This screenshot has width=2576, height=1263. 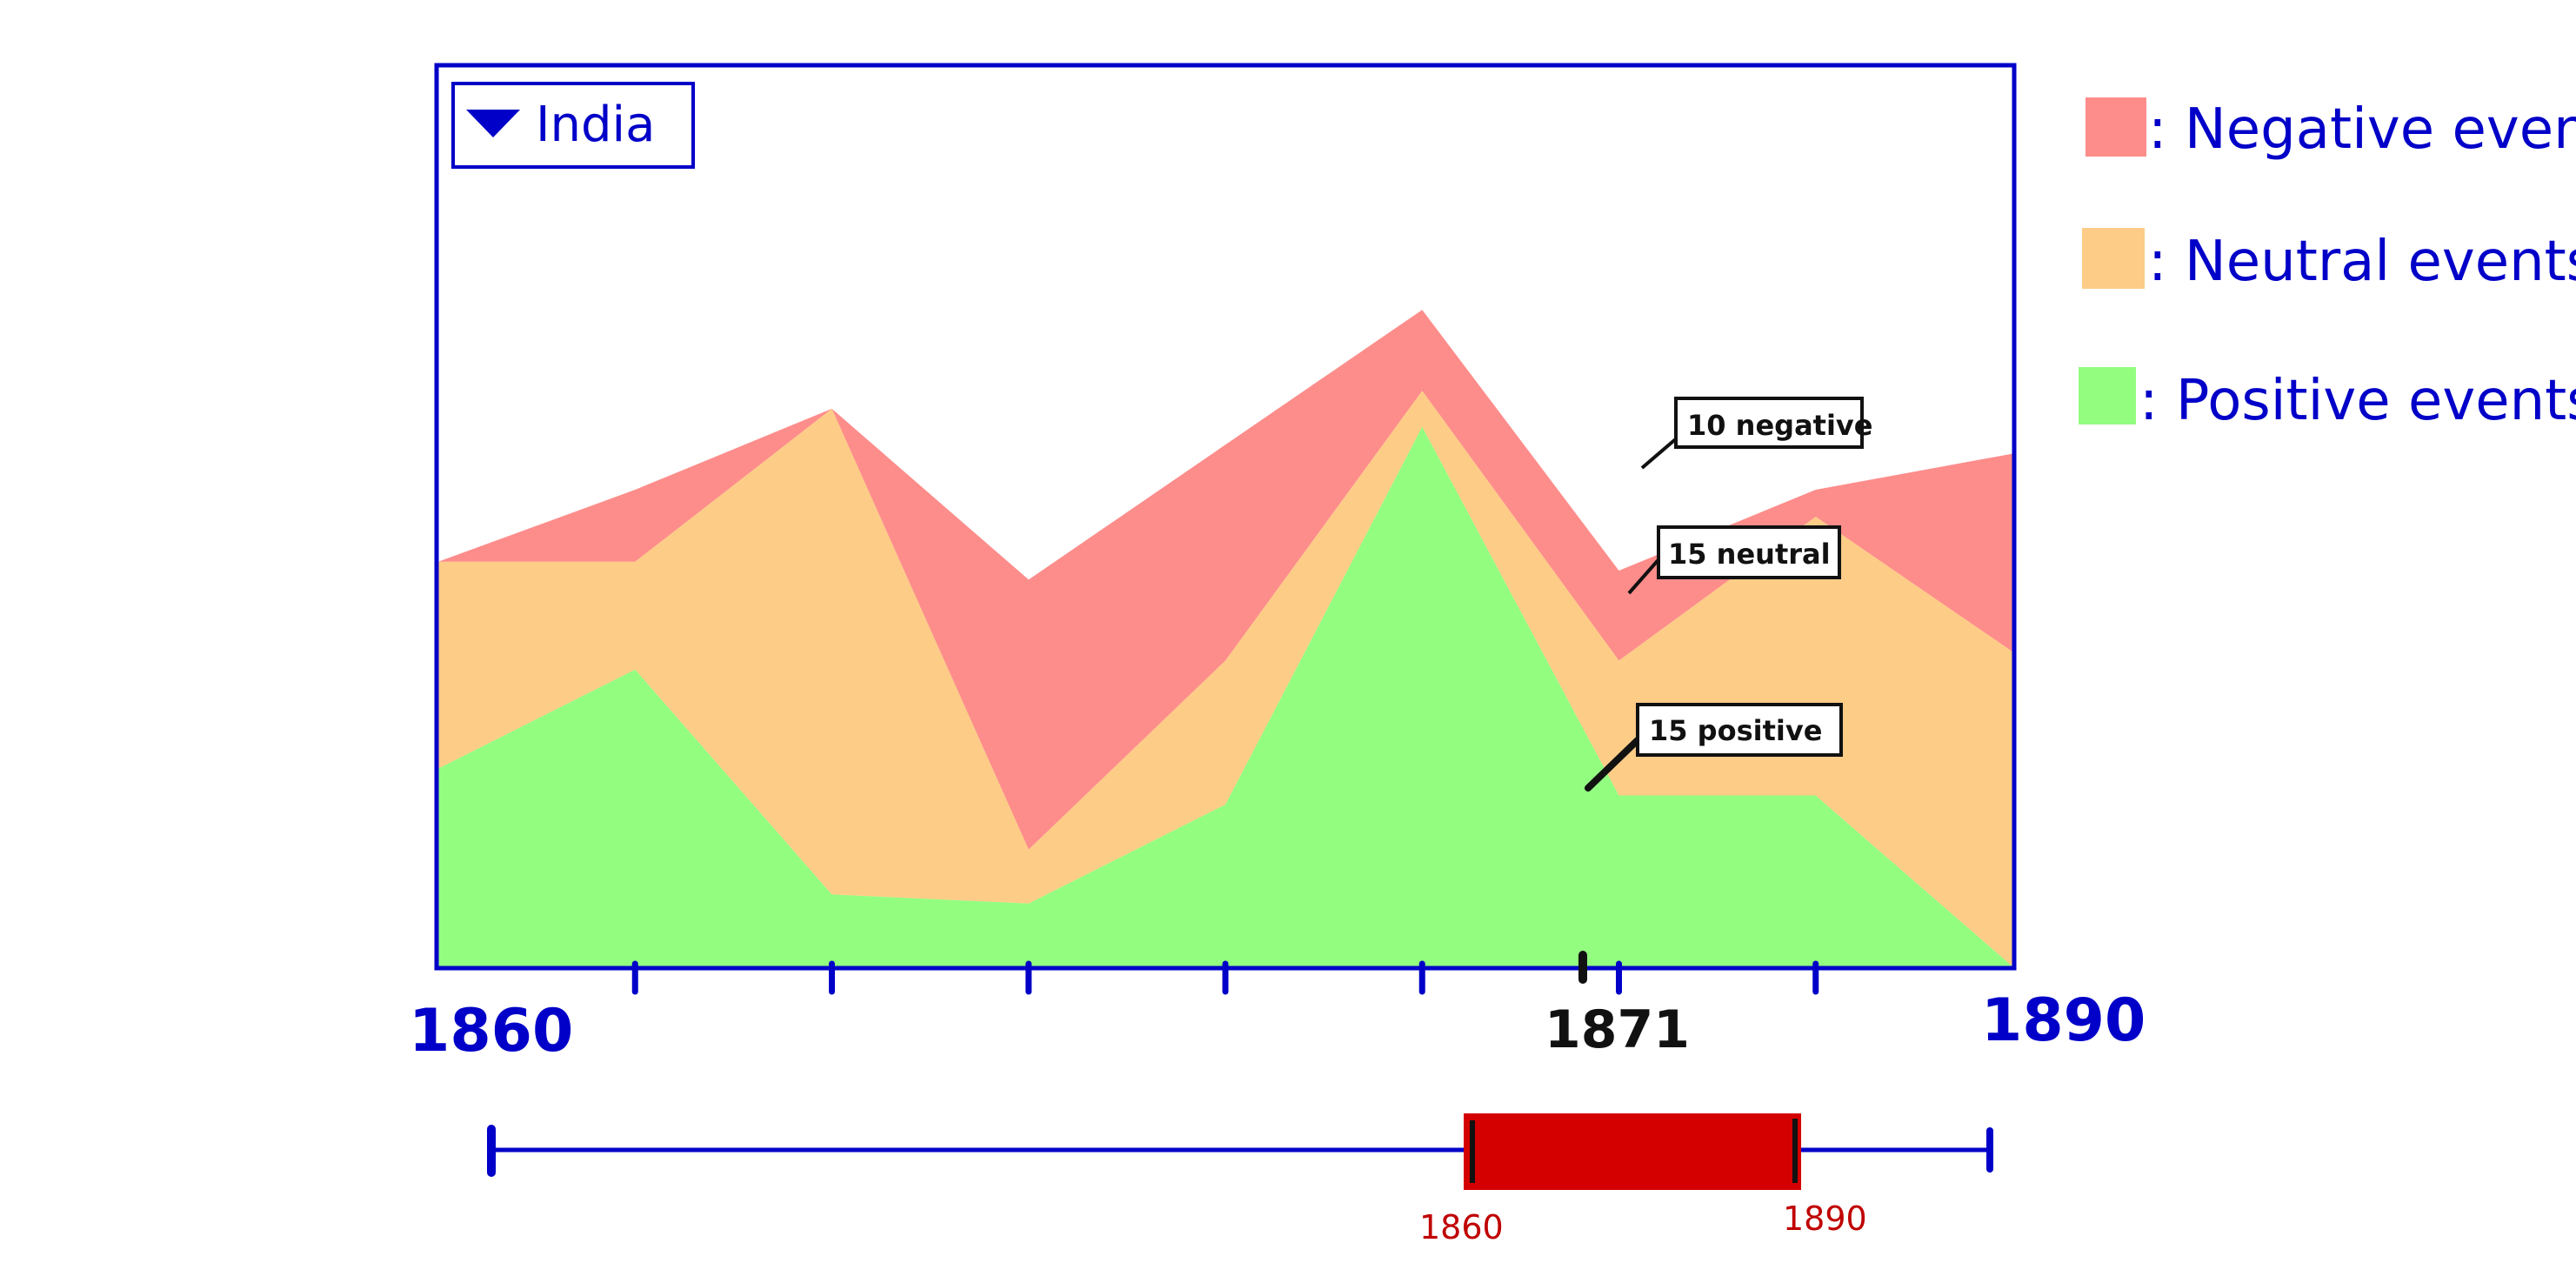 I want to click on legend-swatch-negative, so click(x=2115, y=127).